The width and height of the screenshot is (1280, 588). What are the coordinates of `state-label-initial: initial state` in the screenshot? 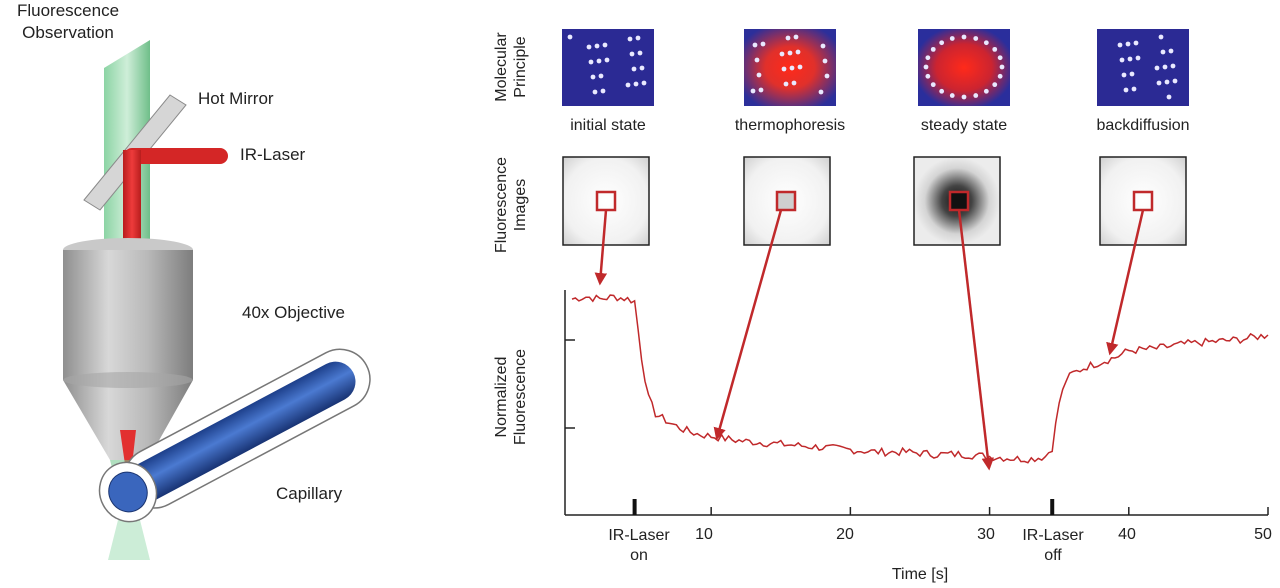 It's located at (608, 125).